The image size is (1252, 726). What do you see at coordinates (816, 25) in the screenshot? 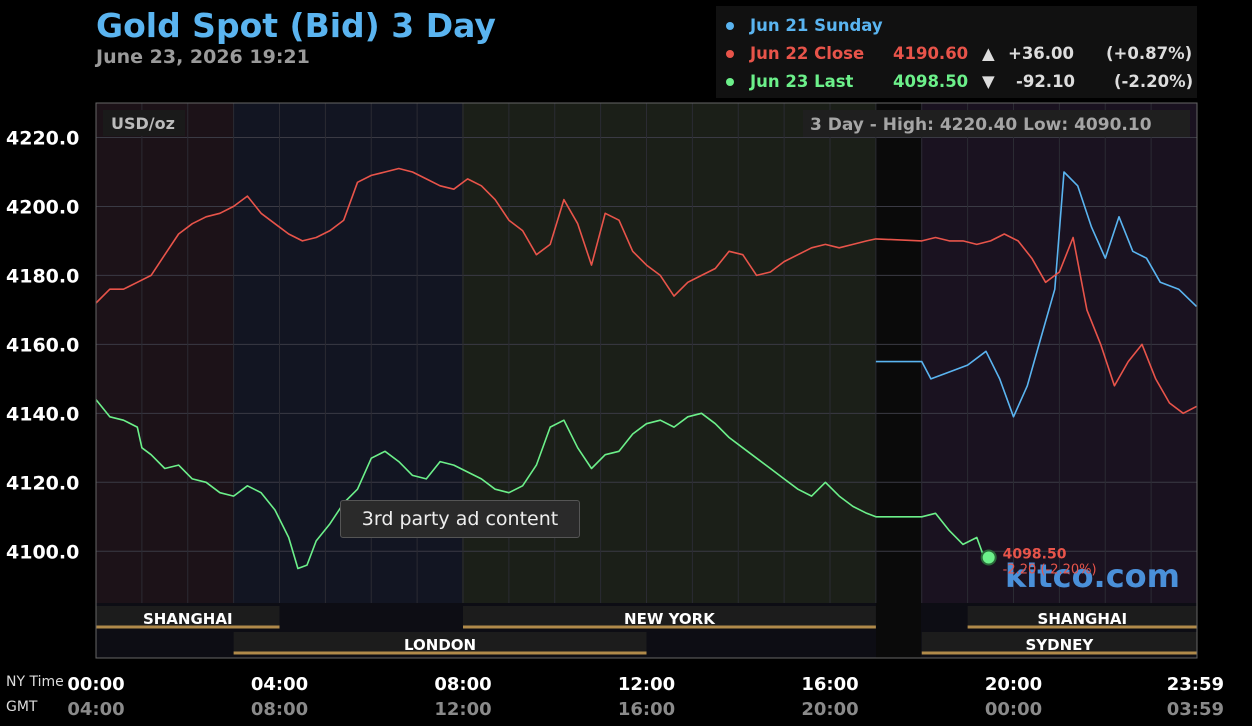
I see `legend-name-sunday: Jun 21 Sunday` at bounding box center [816, 25].